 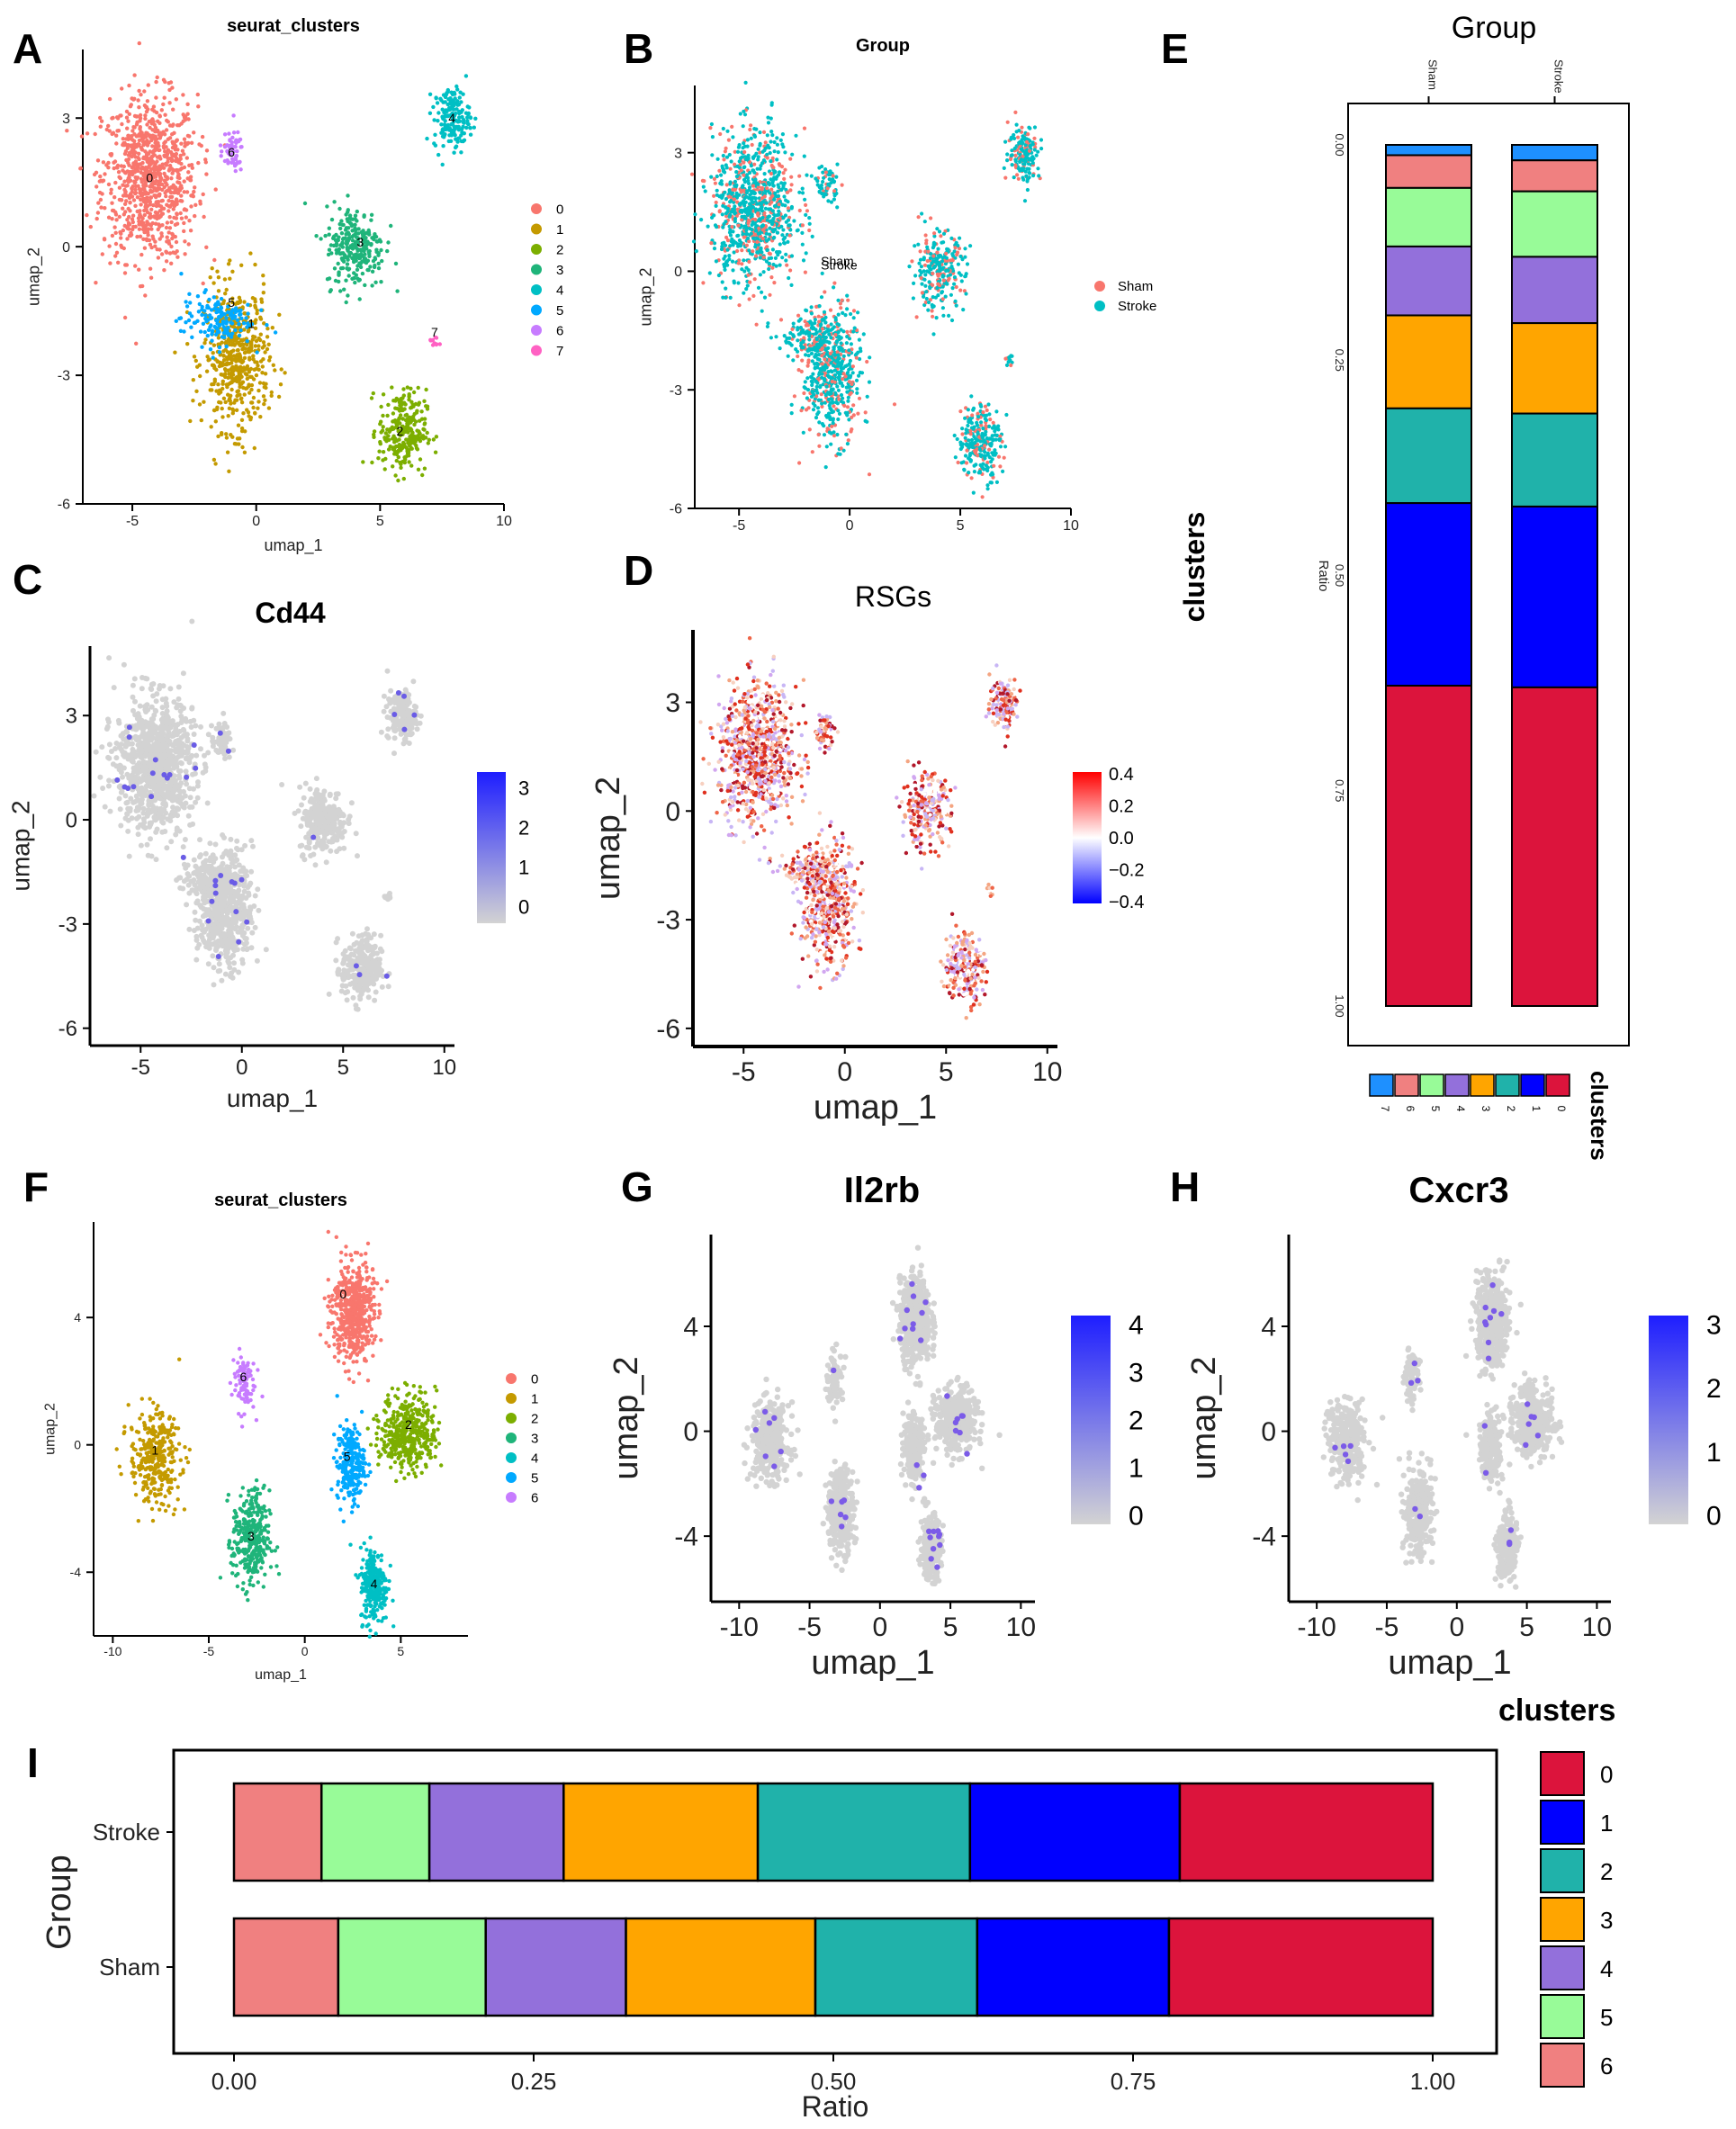 I want to click on panel-label-b: B, so click(x=638, y=48).